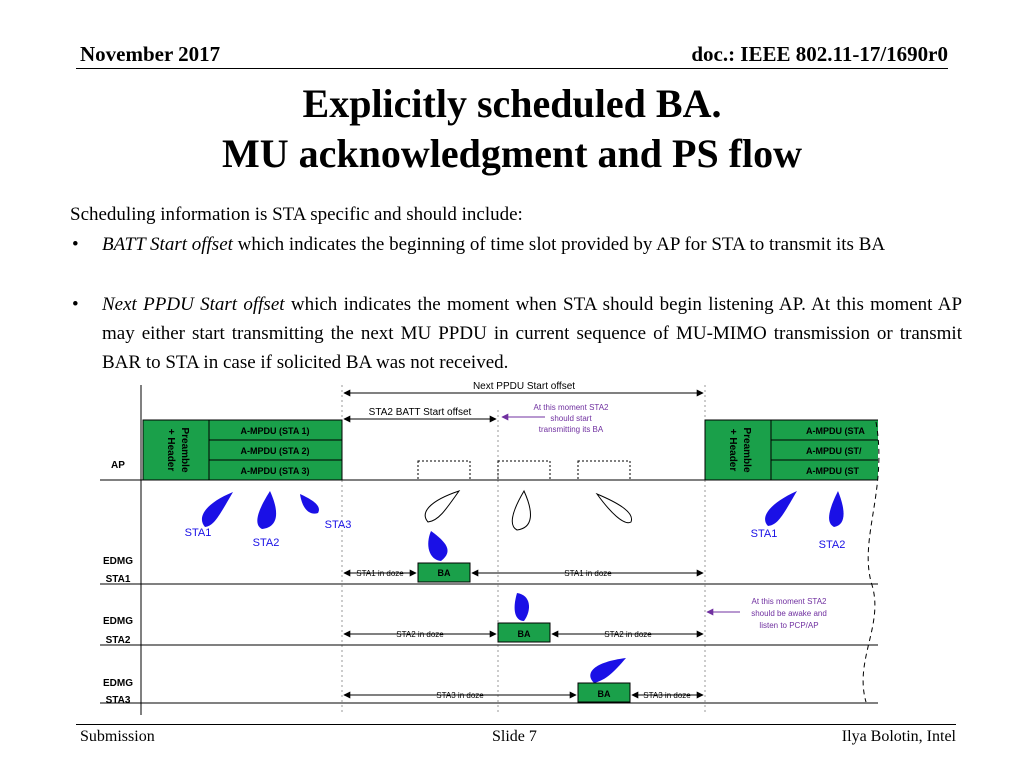  I want to click on preamble2-line1: Preamble, so click(746, 449).